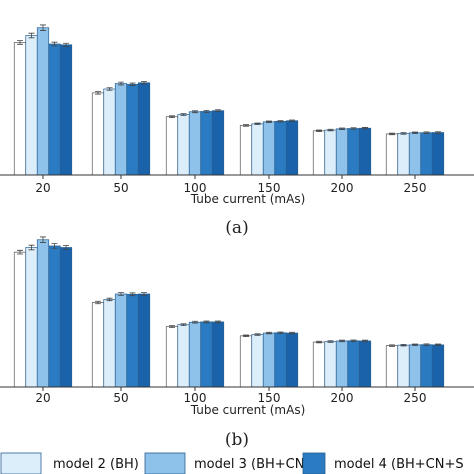  What do you see at coordinates (269, 188) in the screenshot?
I see `panel-a-tick-label-150: 150` at bounding box center [269, 188].